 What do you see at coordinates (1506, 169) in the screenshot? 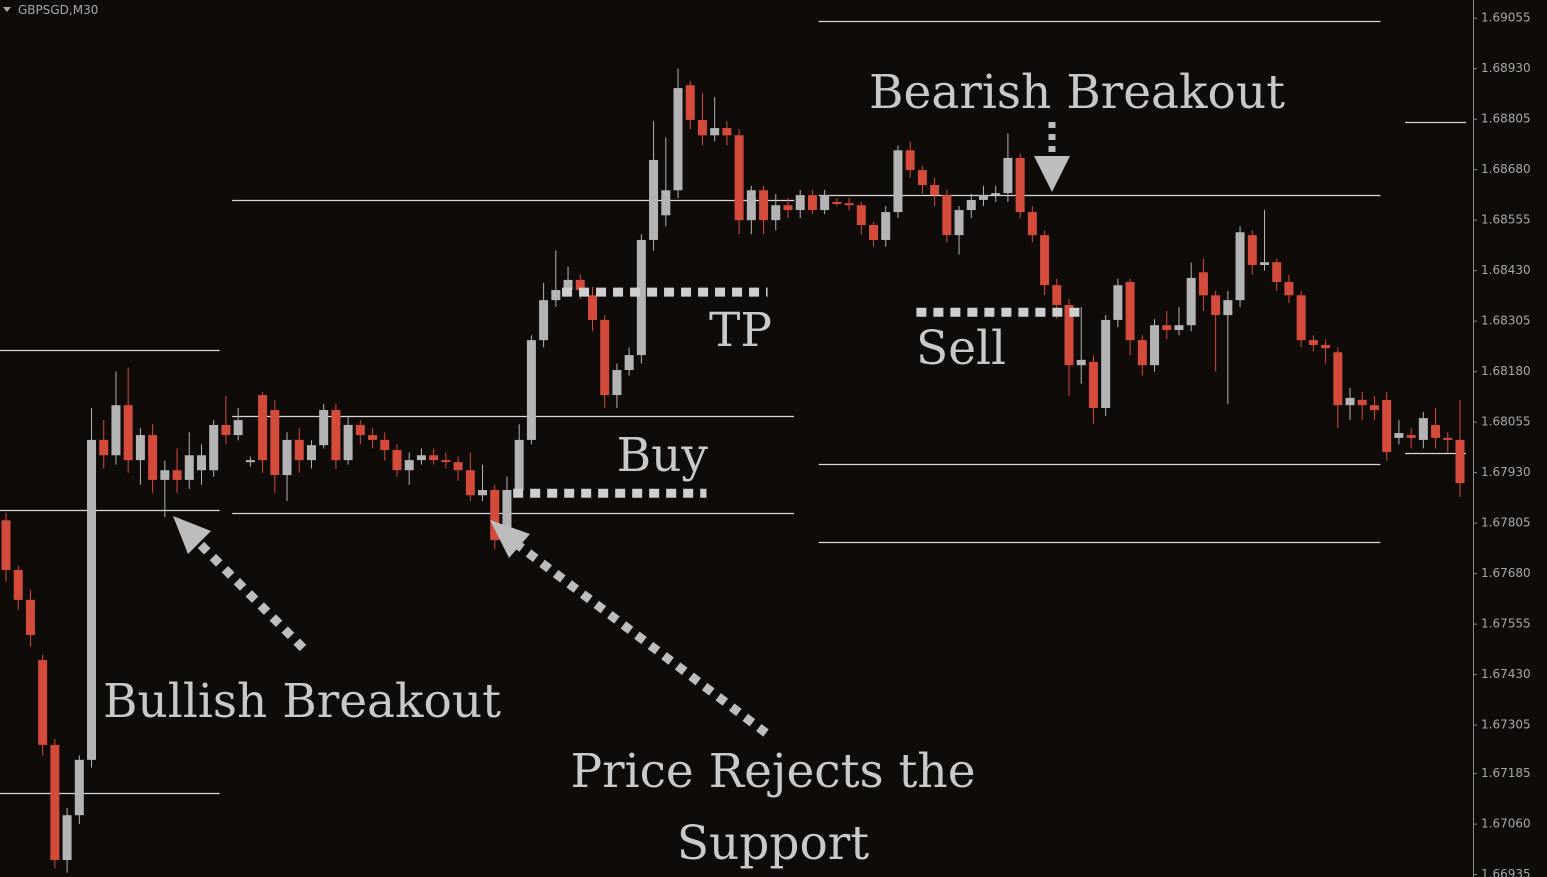
I see `y-tick-label: 1.68680` at bounding box center [1506, 169].